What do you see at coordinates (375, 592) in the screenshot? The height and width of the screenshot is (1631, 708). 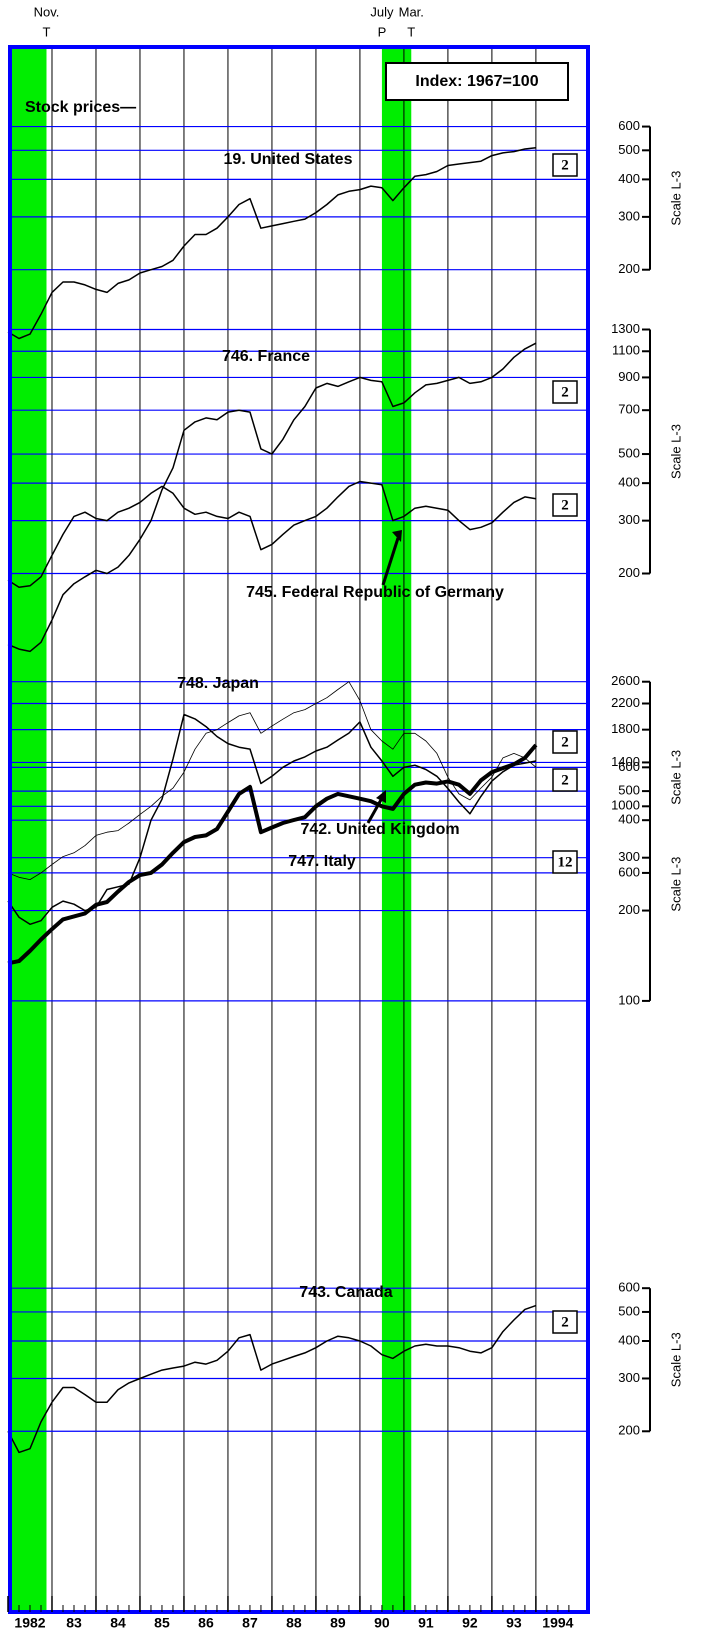 I see `series-label: 745. Federal Republic of Germany` at bounding box center [375, 592].